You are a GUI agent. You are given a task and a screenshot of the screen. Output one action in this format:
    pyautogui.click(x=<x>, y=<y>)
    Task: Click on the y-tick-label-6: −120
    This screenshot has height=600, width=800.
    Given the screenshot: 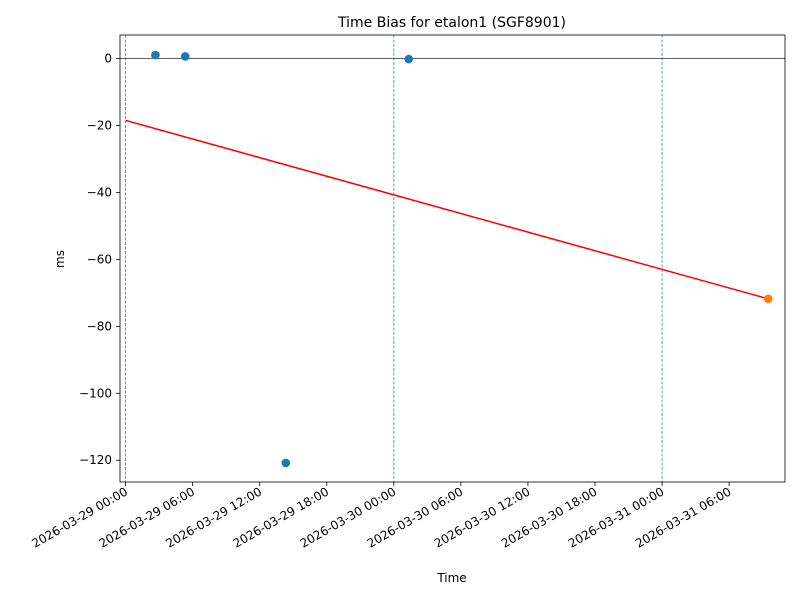 What is the action you would take?
    pyautogui.click(x=95, y=460)
    